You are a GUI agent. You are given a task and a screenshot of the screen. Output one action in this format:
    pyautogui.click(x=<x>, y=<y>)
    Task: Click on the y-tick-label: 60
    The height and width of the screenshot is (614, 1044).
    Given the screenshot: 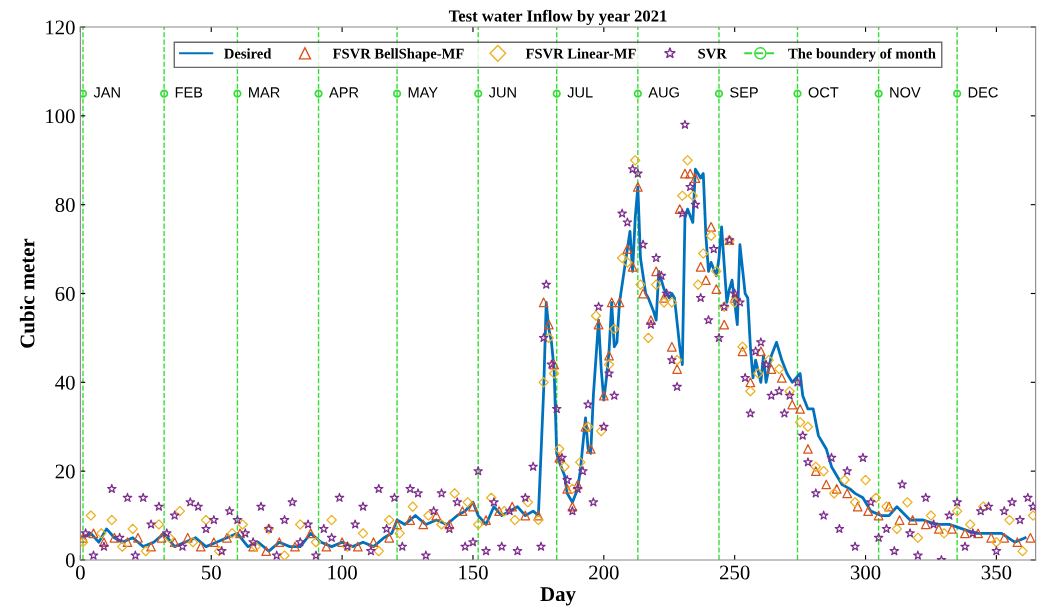 What is the action you would take?
    pyautogui.click(x=65, y=293)
    